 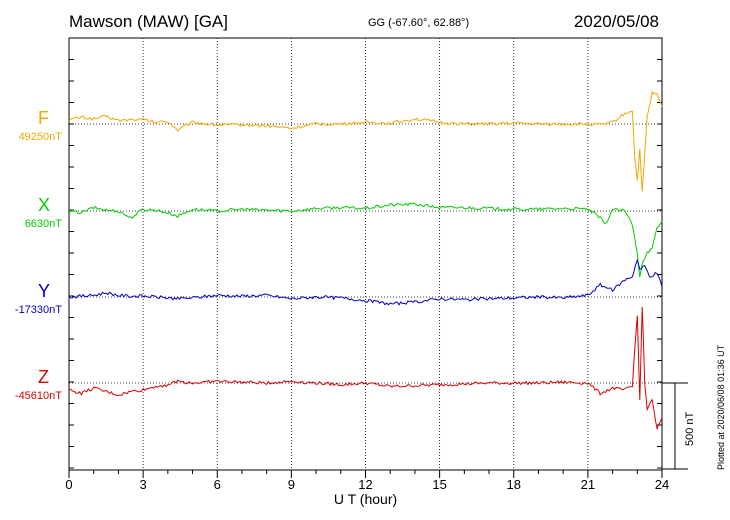 I want to click on date-label: 2020/05/08, so click(x=616, y=21).